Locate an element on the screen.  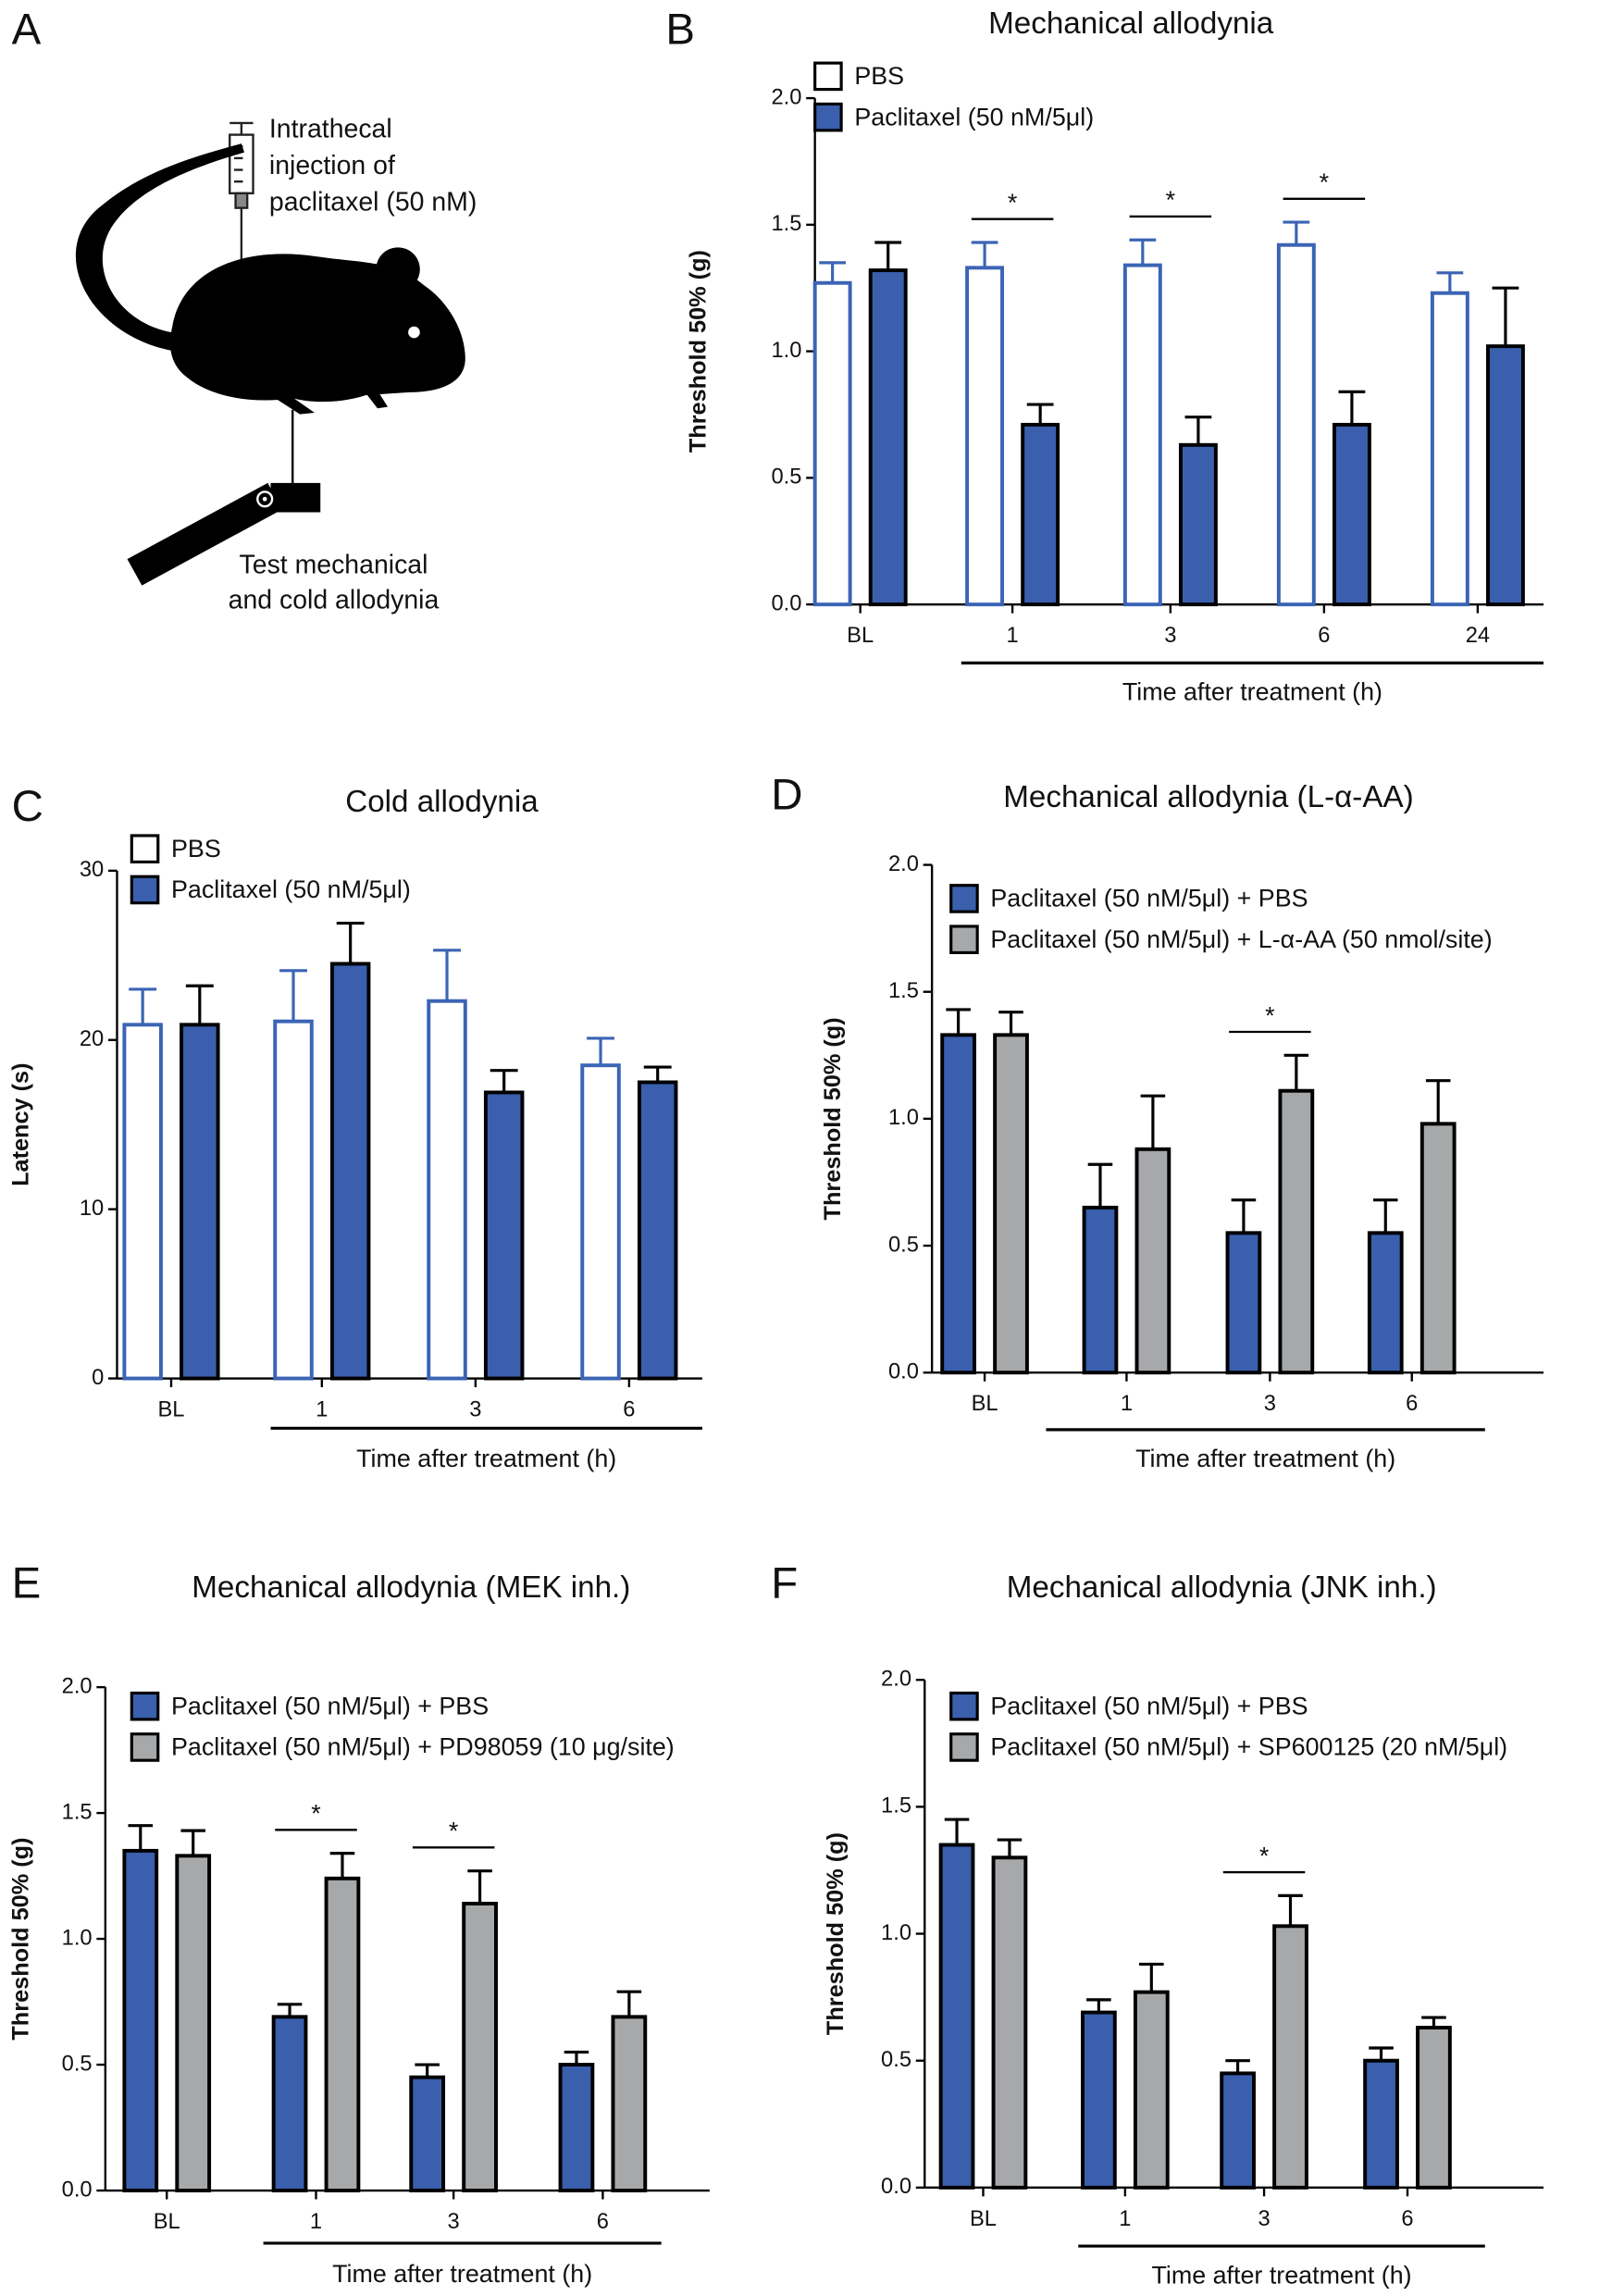
chart-title: Cold allodynia is located at coordinates (442, 802).